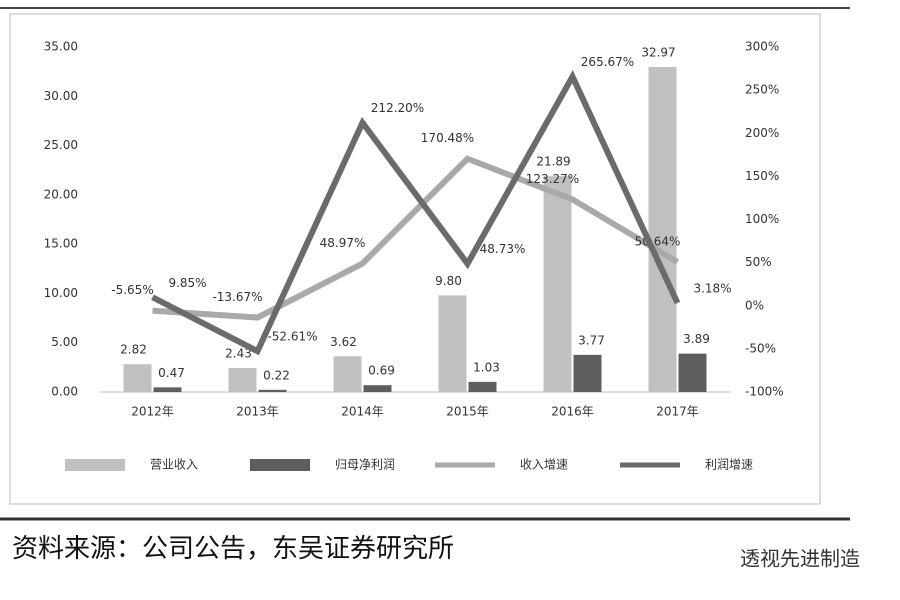  I want to click on bar-value-label: 0.47, so click(171, 373).